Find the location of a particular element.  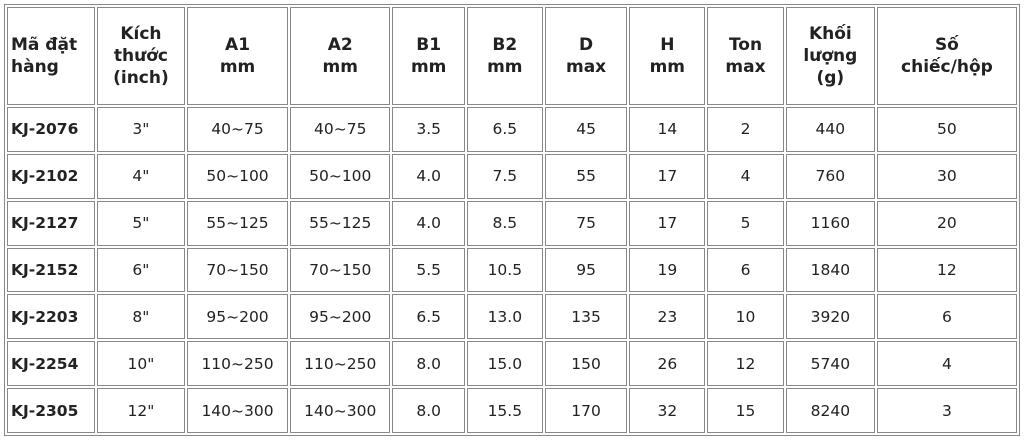

table-row: KJ-2152 6" 70~150 70~150 5.5 10.5 95 19 6 1840 12 is located at coordinates (512, 270).